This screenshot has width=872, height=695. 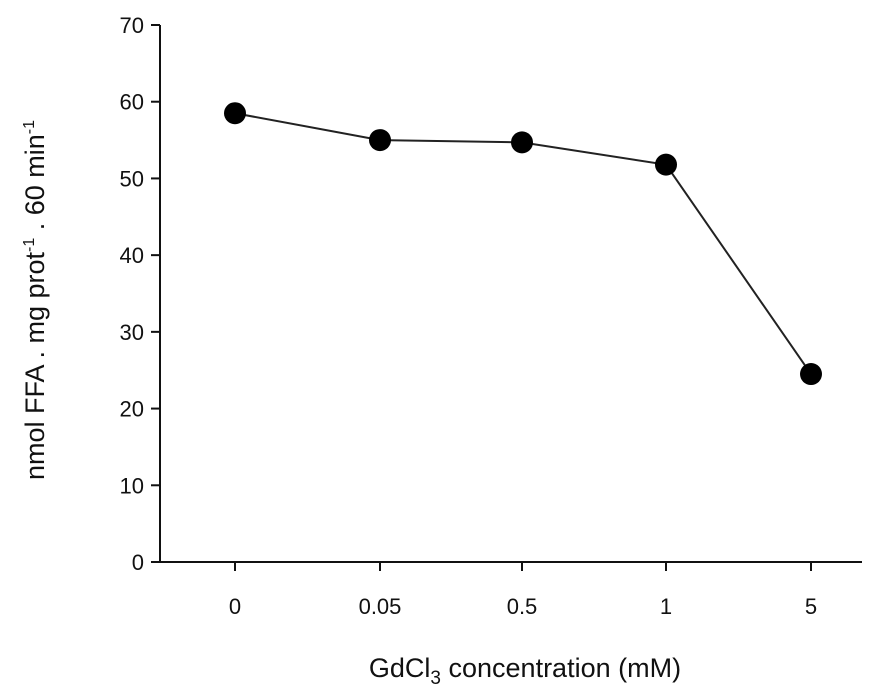 What do you see at coordinates (132, 178) in the screenshot?
I see `y-tick-label: 50` at bounding box center [132, 178].